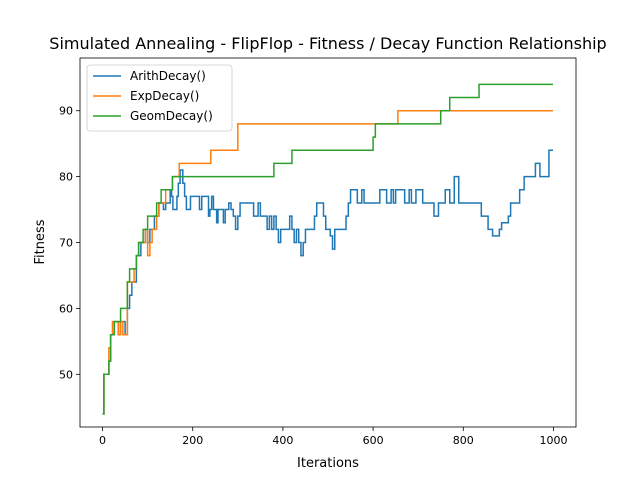  What do you see at coordinates (553, 440) in the screenshot?
I see `x-tick-label: 1000` at bounding box center [553, 440].